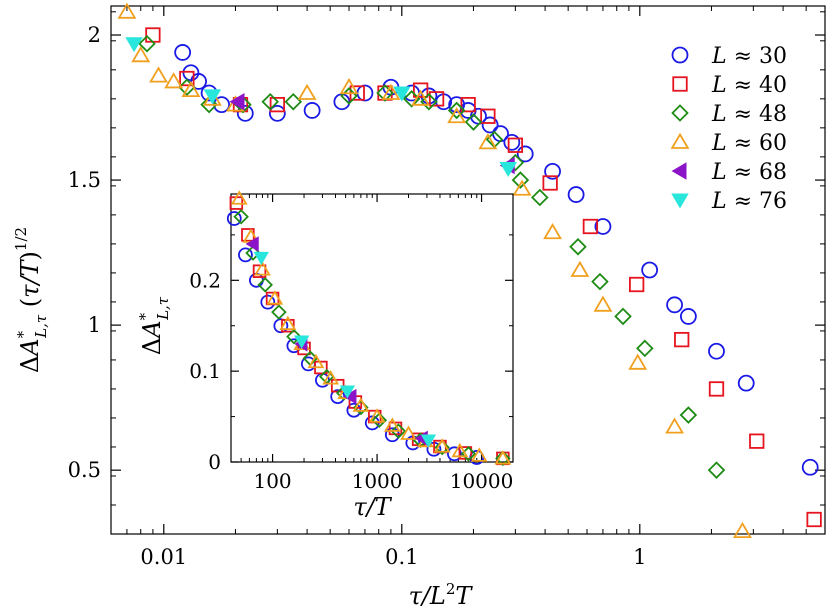 Image resolution: width=830 pixels, height=612 pixels. Describe the element at coordinates (205, 371) in the screenshot. I see `y-tick-label: 0.1` at that location.